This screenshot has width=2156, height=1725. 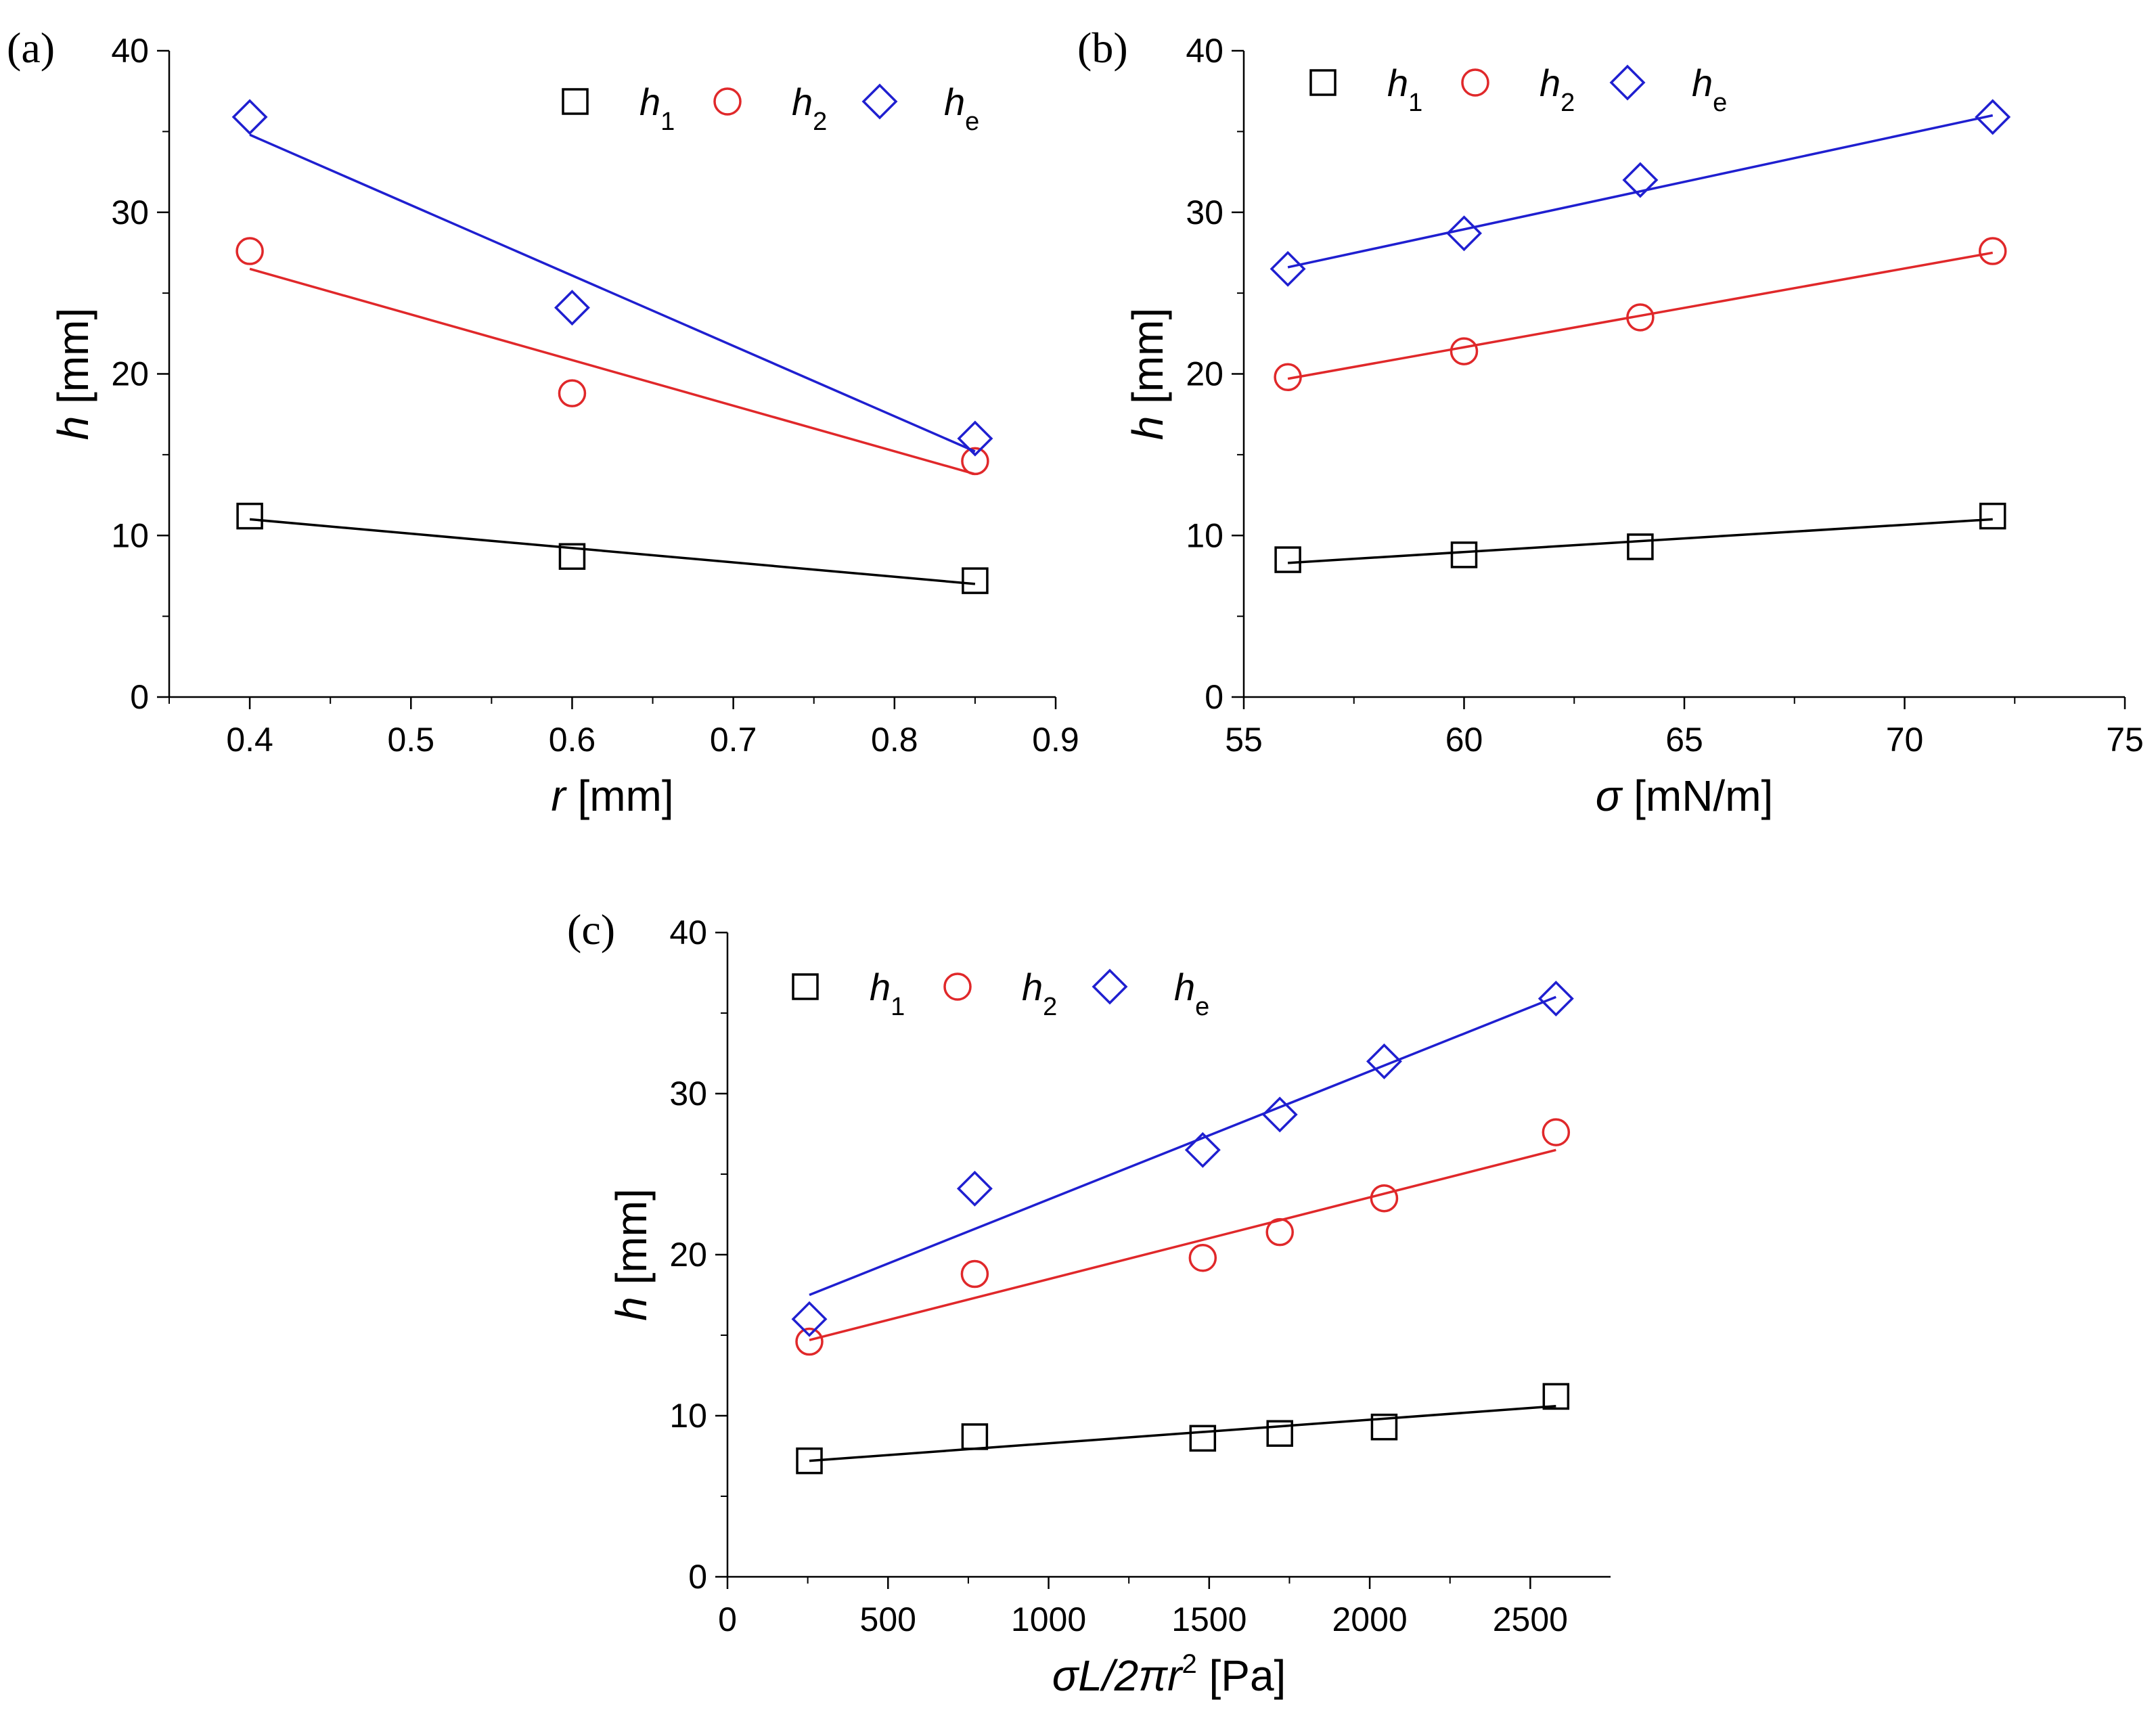 I want to click on panel-label: (c), so click(x=591, y=929).